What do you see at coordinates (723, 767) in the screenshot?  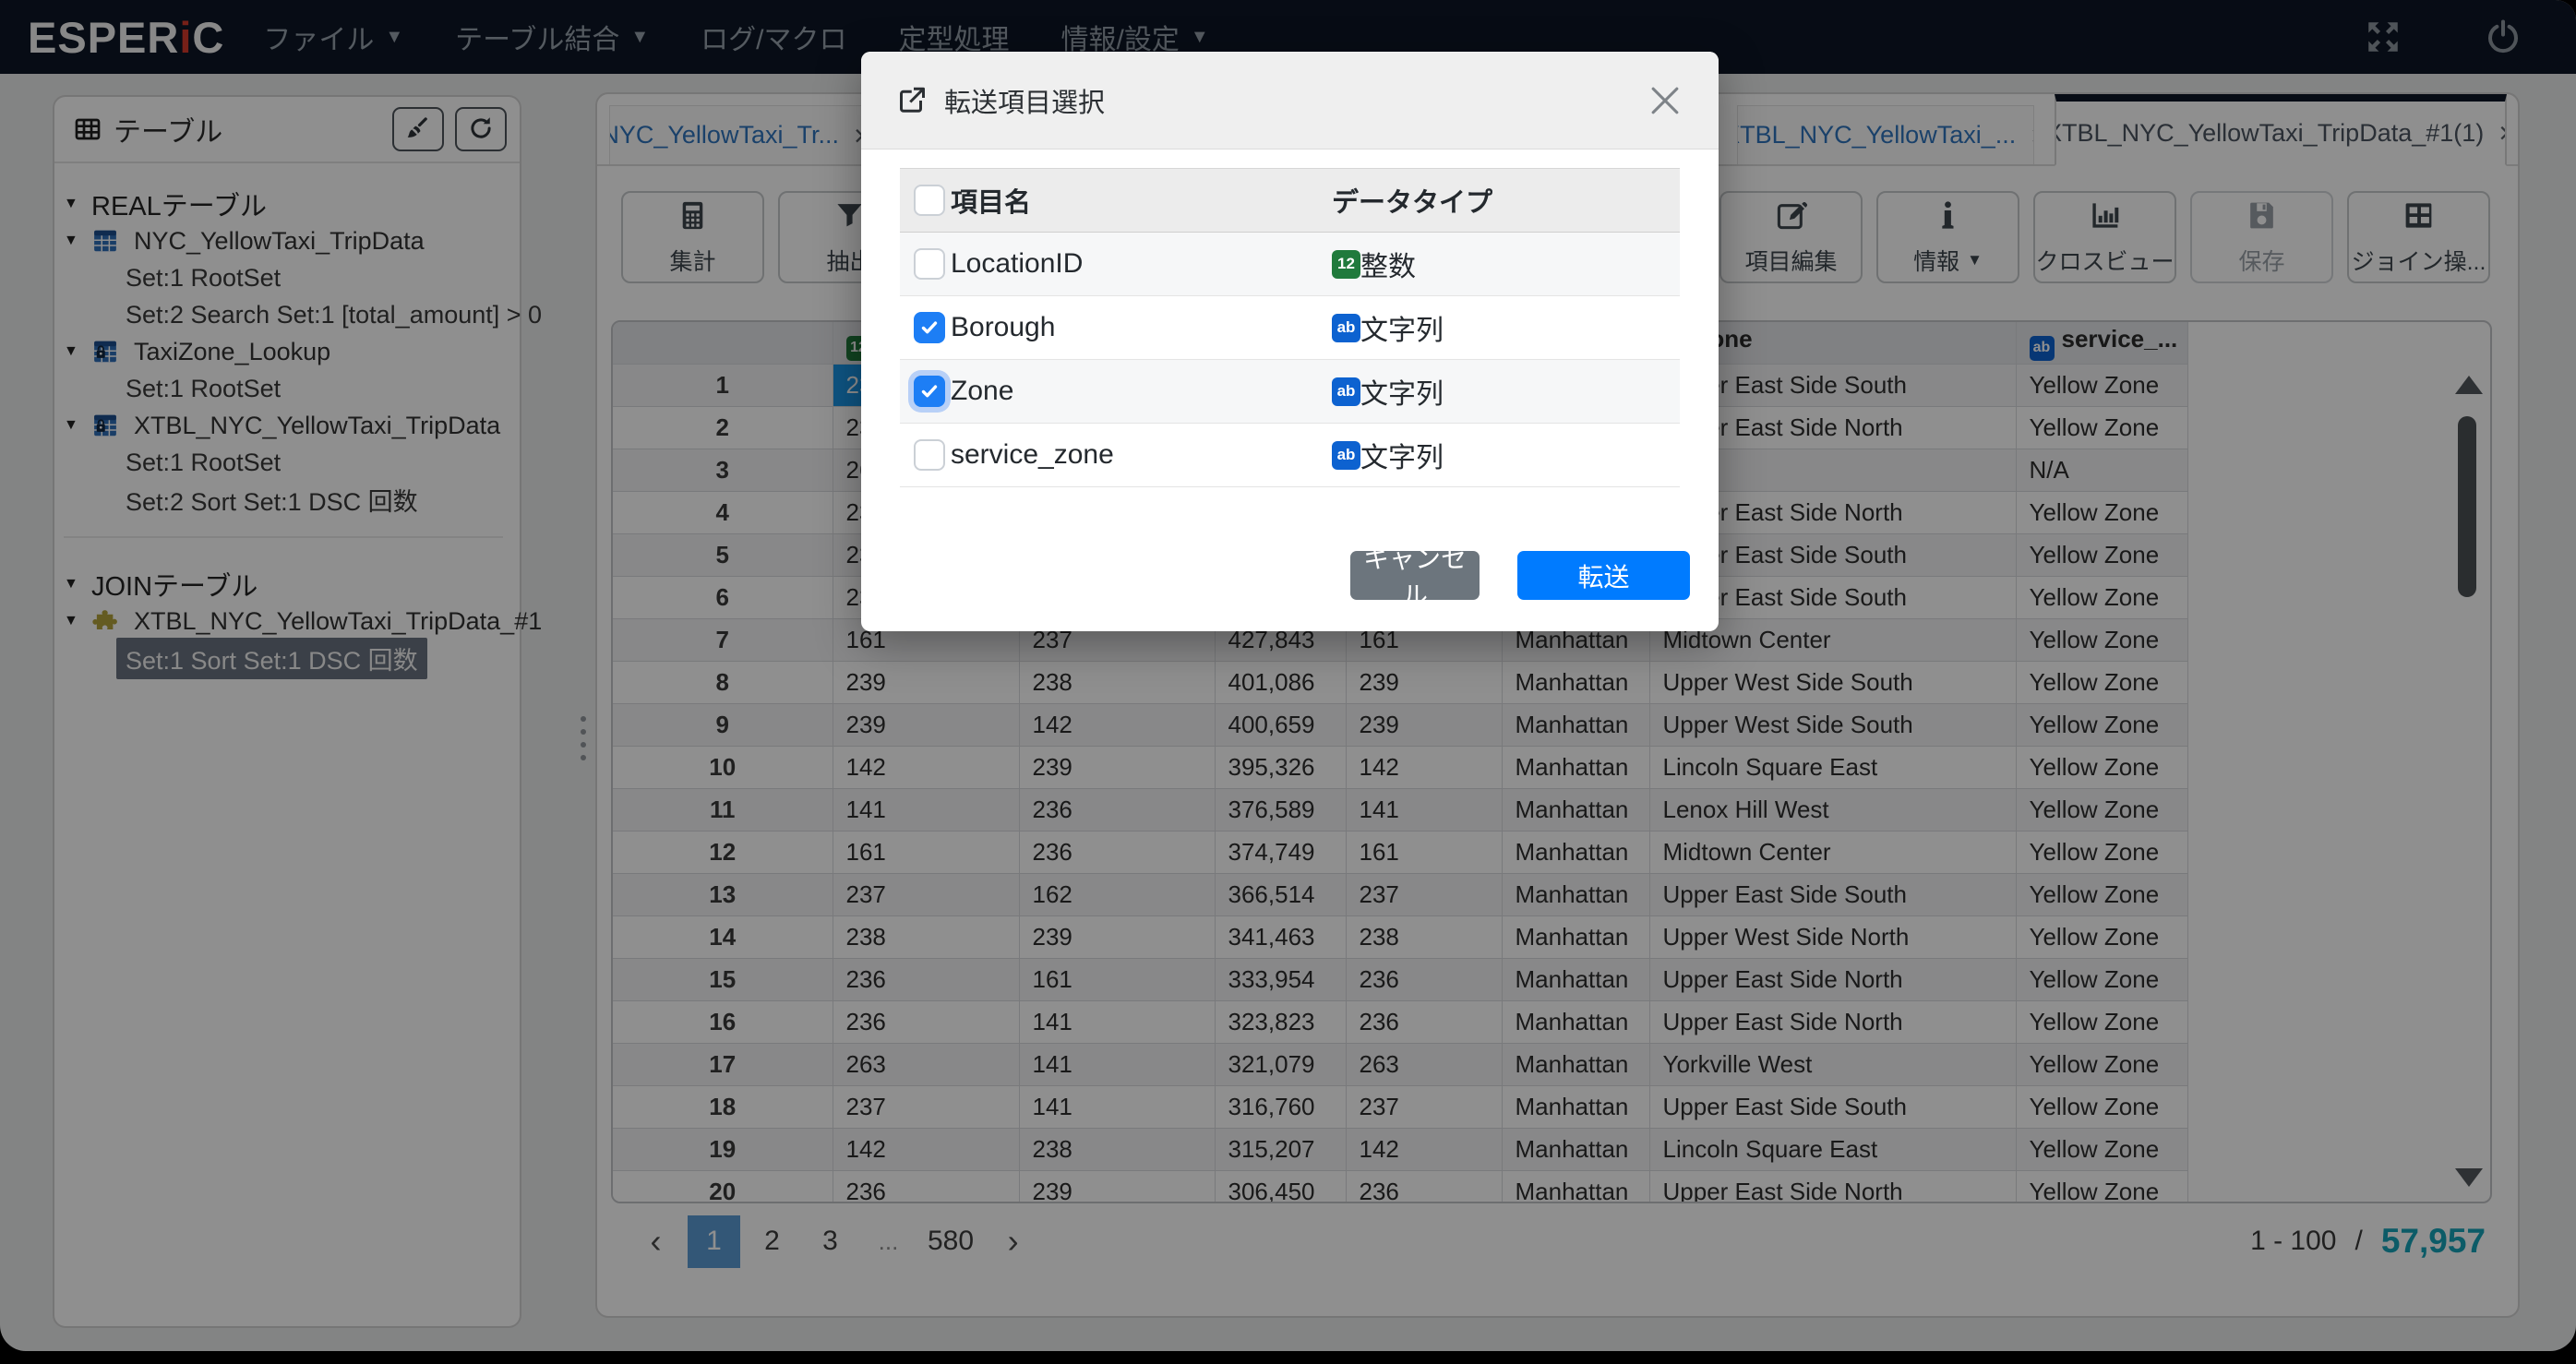 I see `row-number-cell: 10` at bounding box center [723, 767].